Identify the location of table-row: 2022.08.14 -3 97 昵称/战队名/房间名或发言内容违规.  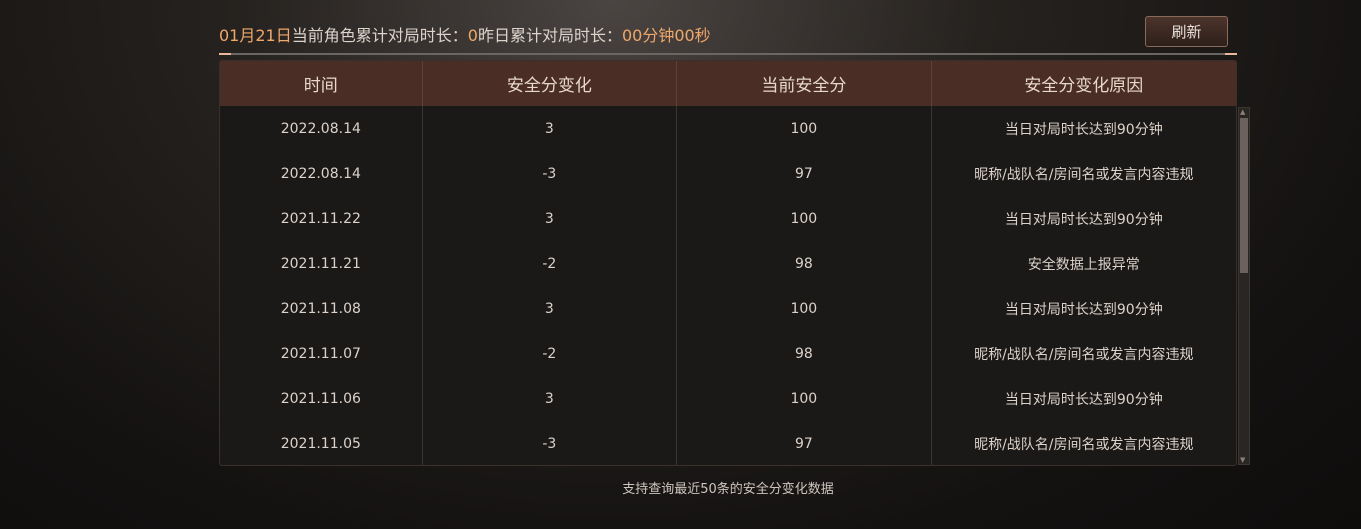
(728, 173).